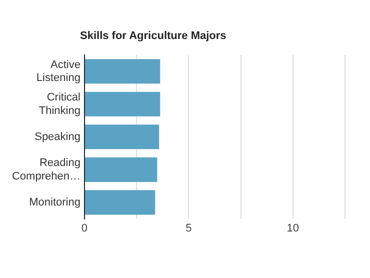 Image resolution: width=370 pixels, height=278 pixels. What do you see at coordinates (293, 228) in the screenshot?
I see `x-tick-label: 10` at bounding box center [293, 228].